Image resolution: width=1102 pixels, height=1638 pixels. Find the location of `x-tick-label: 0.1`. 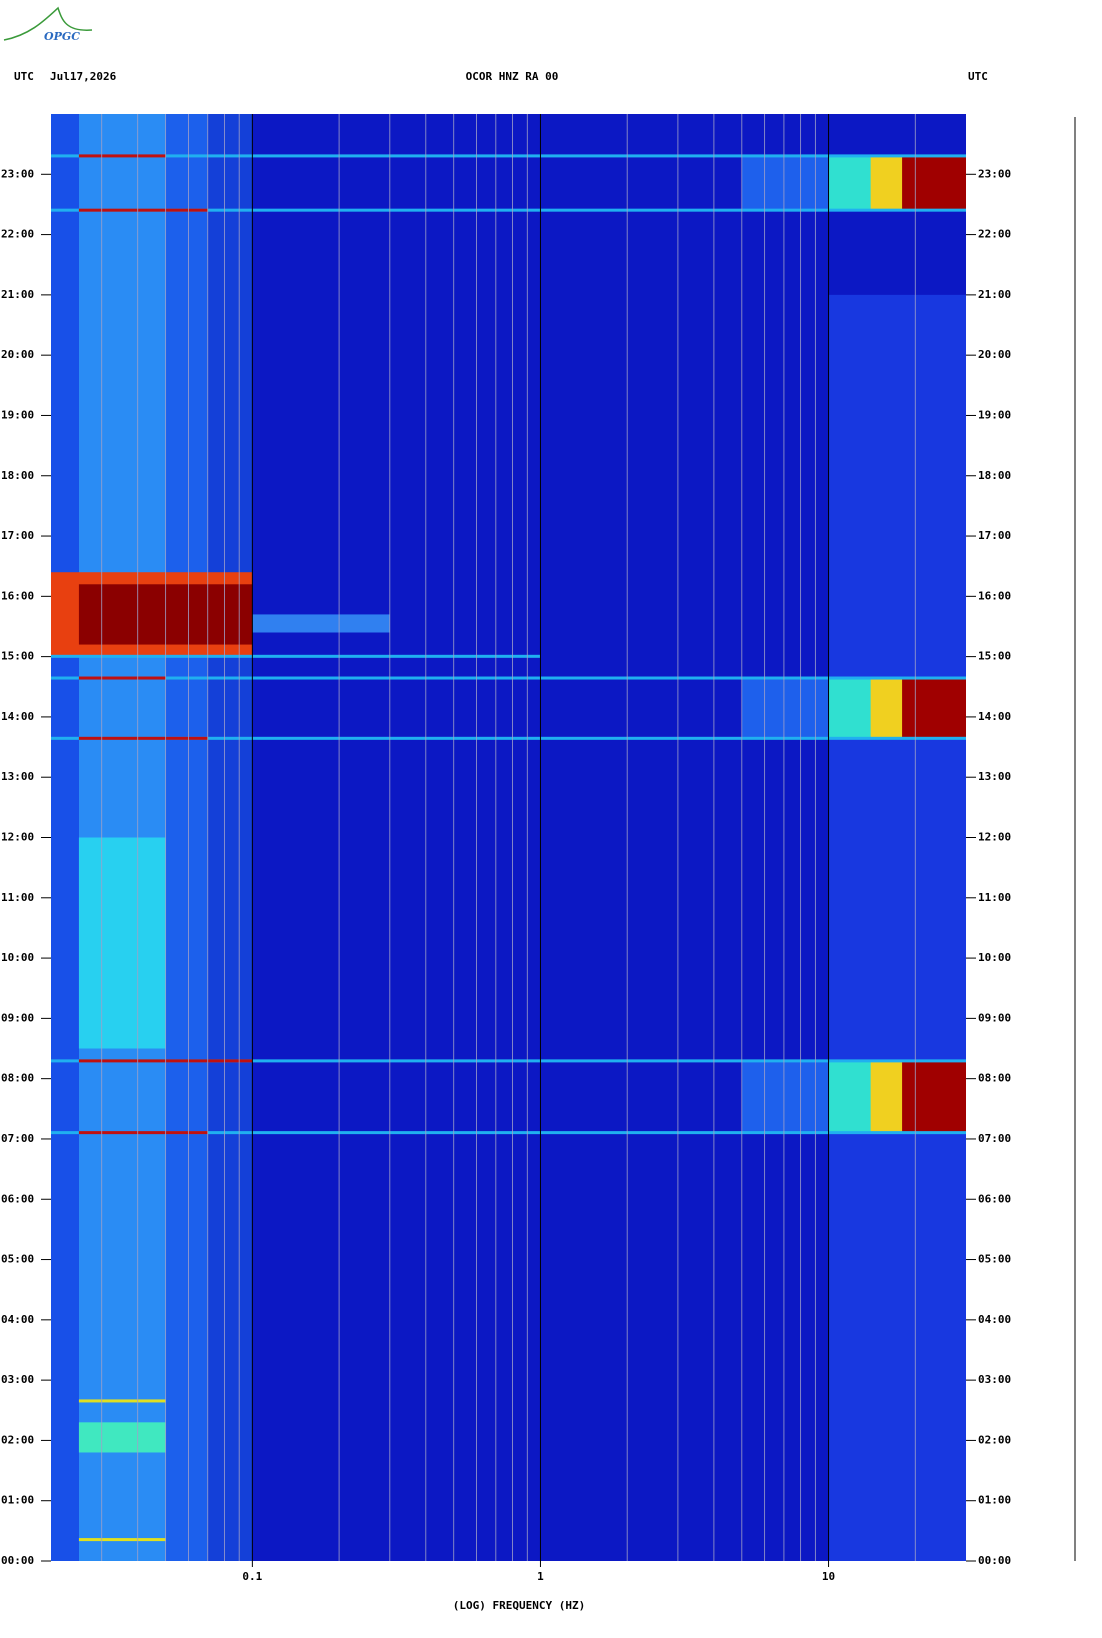

x-tick-label: 0.1 is located at coordinates (252, 1576).